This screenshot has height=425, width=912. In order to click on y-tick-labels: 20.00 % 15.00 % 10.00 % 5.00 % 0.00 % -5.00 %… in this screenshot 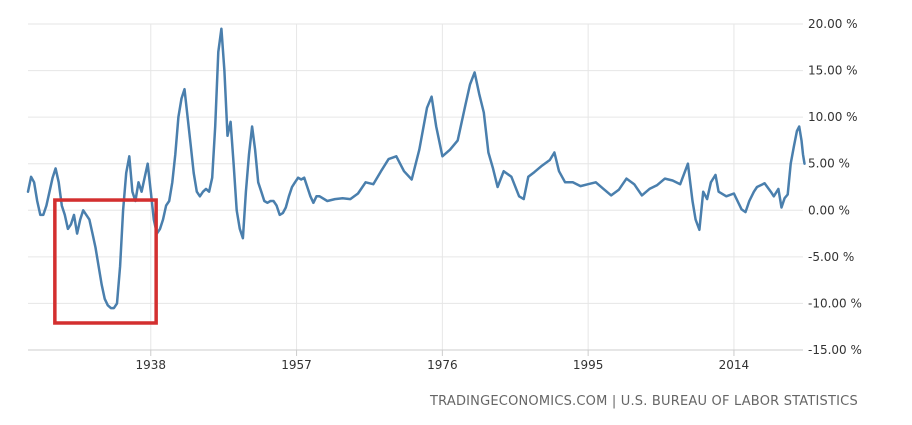, I will do `click(835, 187)`.